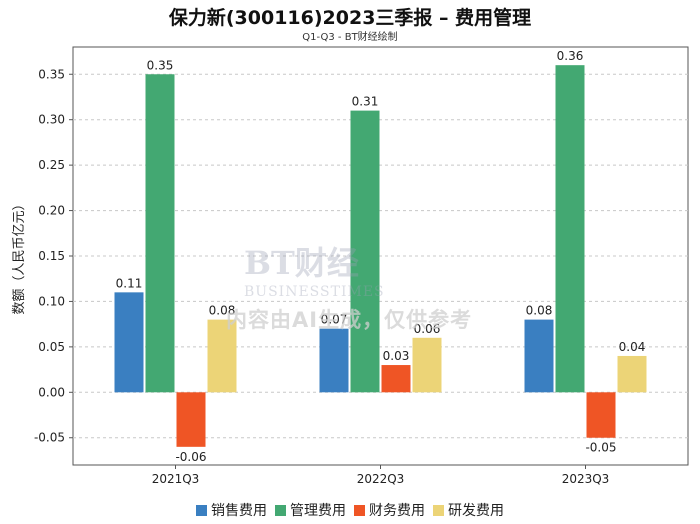 The image size is (700, 524). Describe the element at coordinates (350, 37) in the screenshot. I see `chart-subtitle: Q1-Q3 - BT财经绘制` at that location.